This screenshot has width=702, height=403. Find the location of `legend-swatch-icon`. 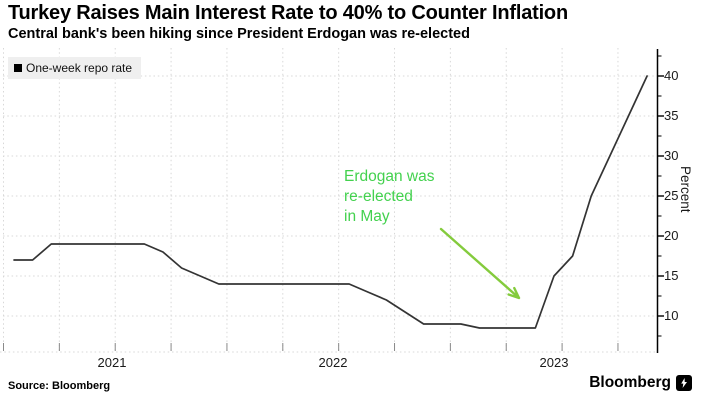

legend-swatch-icon is located at coordinates (18, 68).